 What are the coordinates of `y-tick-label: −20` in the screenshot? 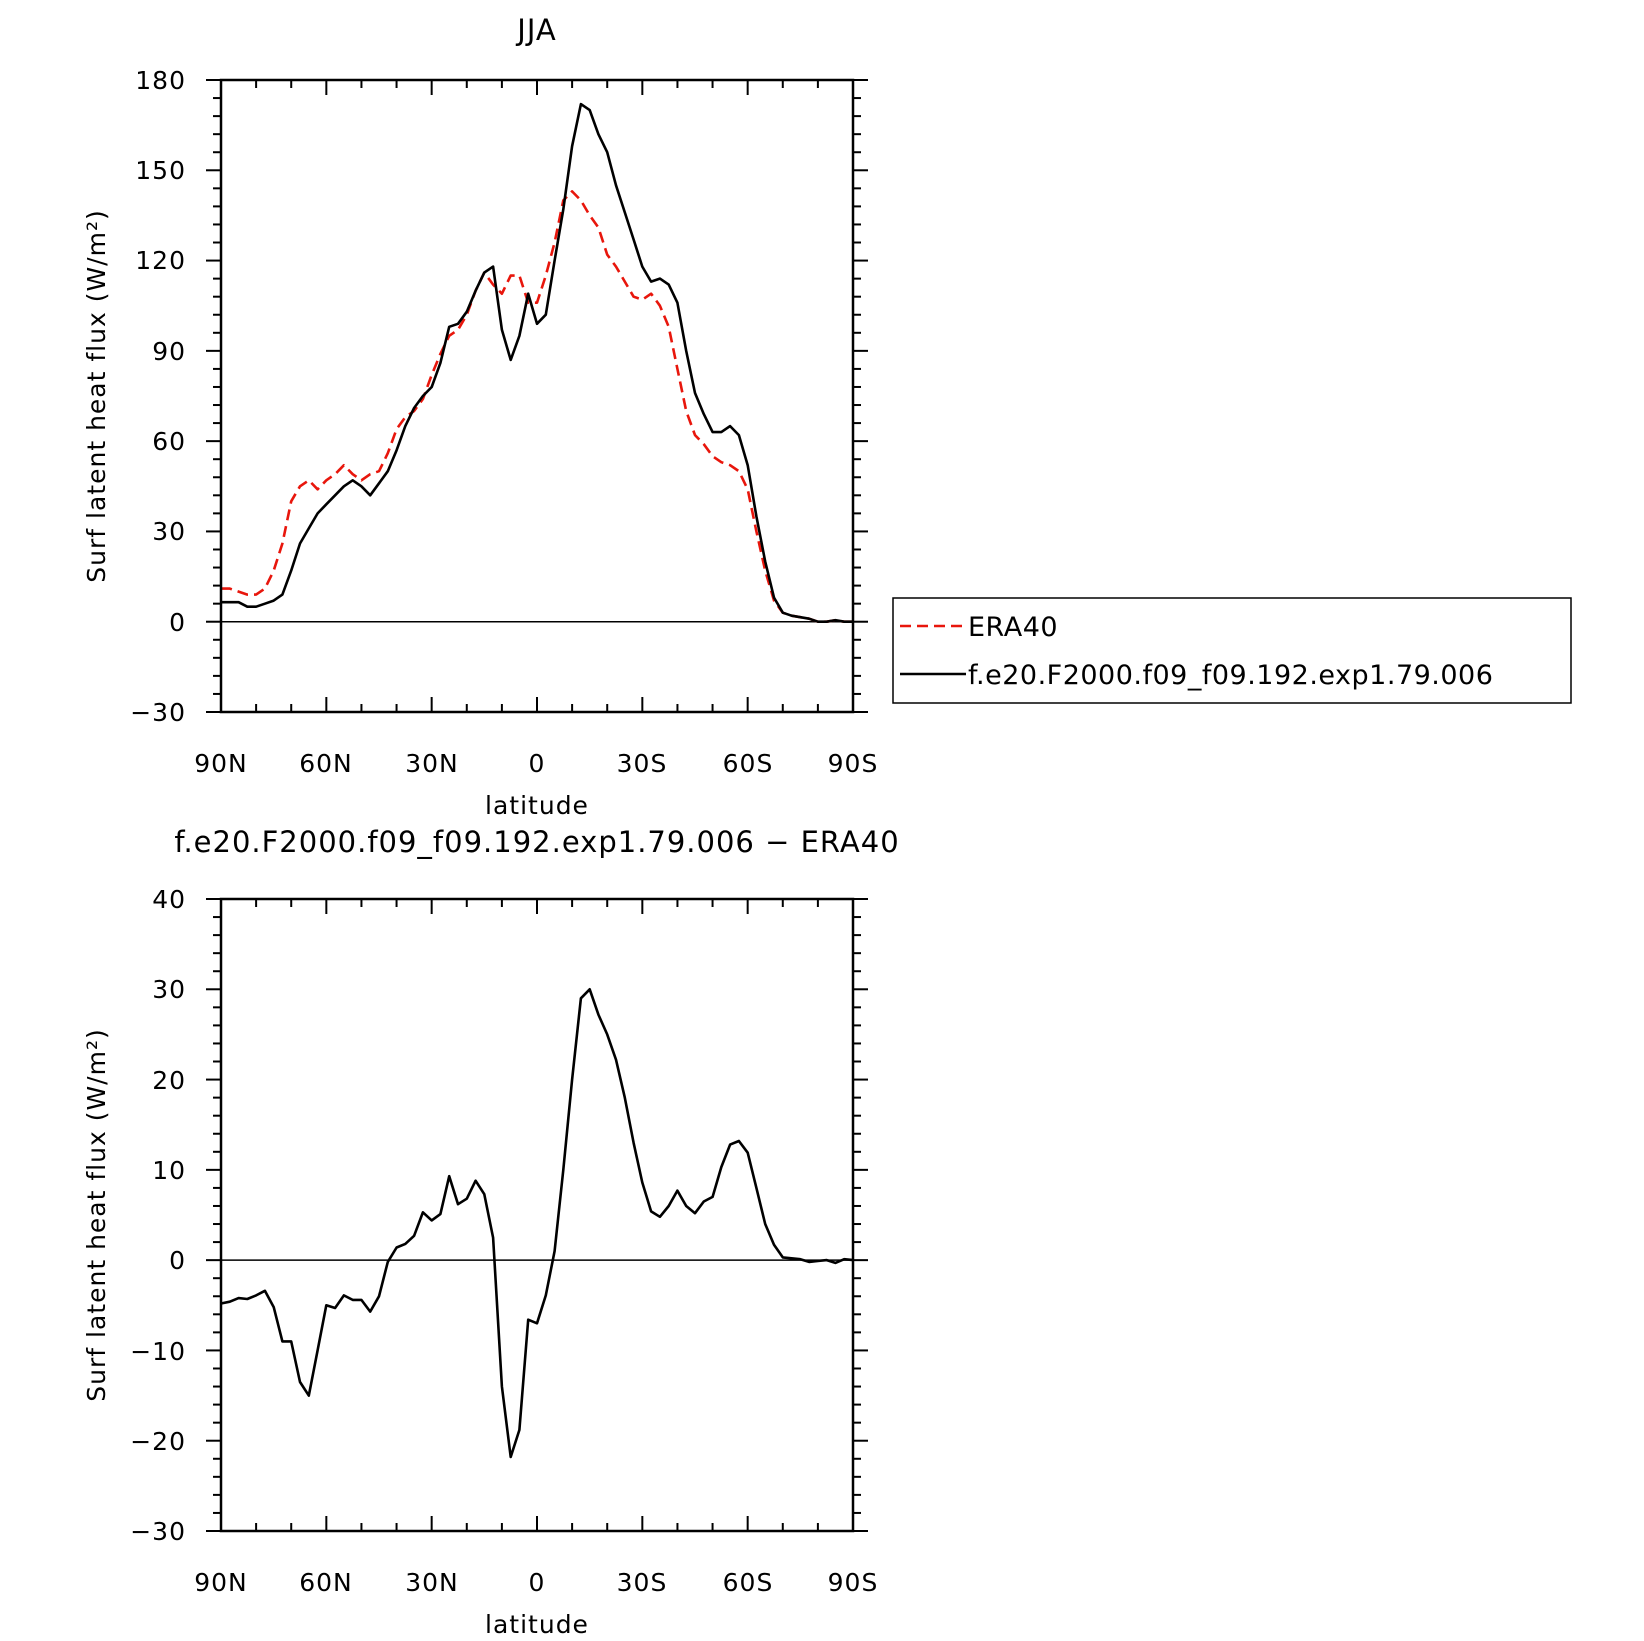 It's located at (158, 1441).